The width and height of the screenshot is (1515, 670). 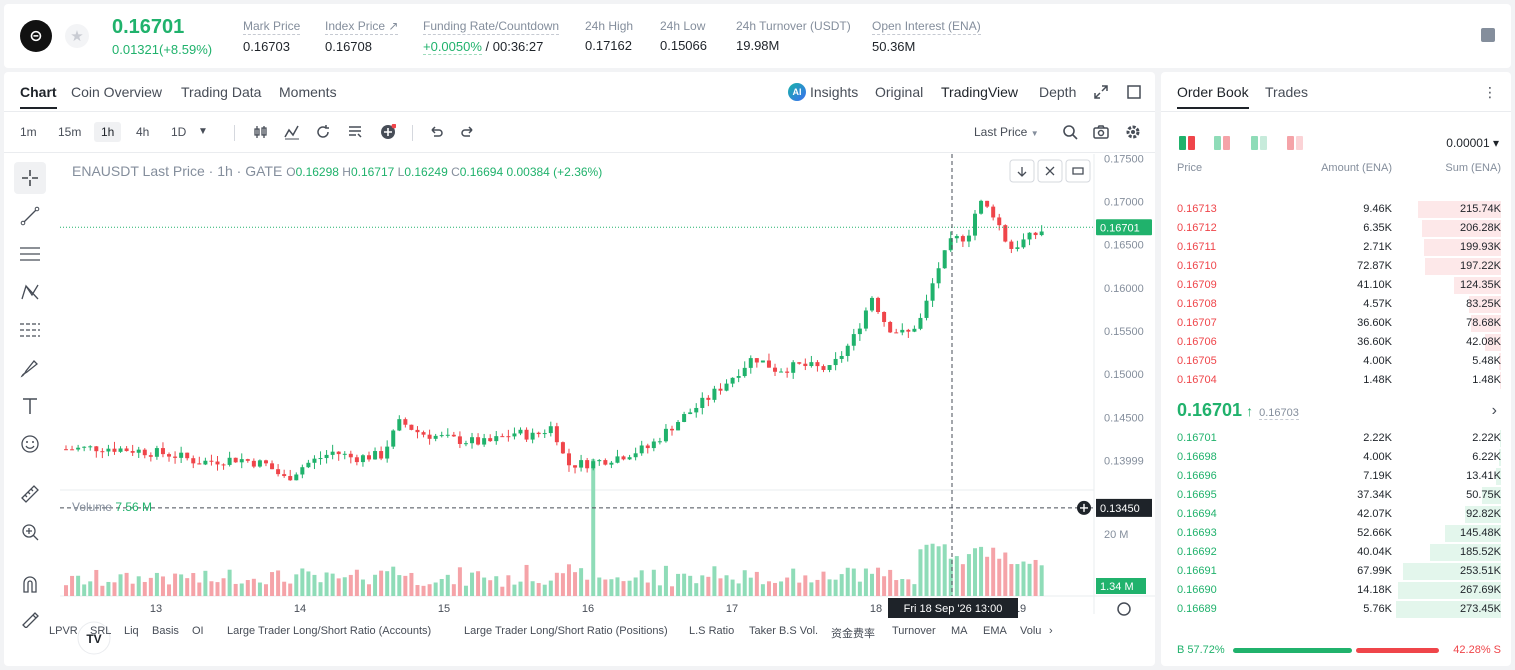 What do you see at coordinates (30, 584) in the screenshot?
I see `magnet-tool-icon` at bounding box center [30, 584].